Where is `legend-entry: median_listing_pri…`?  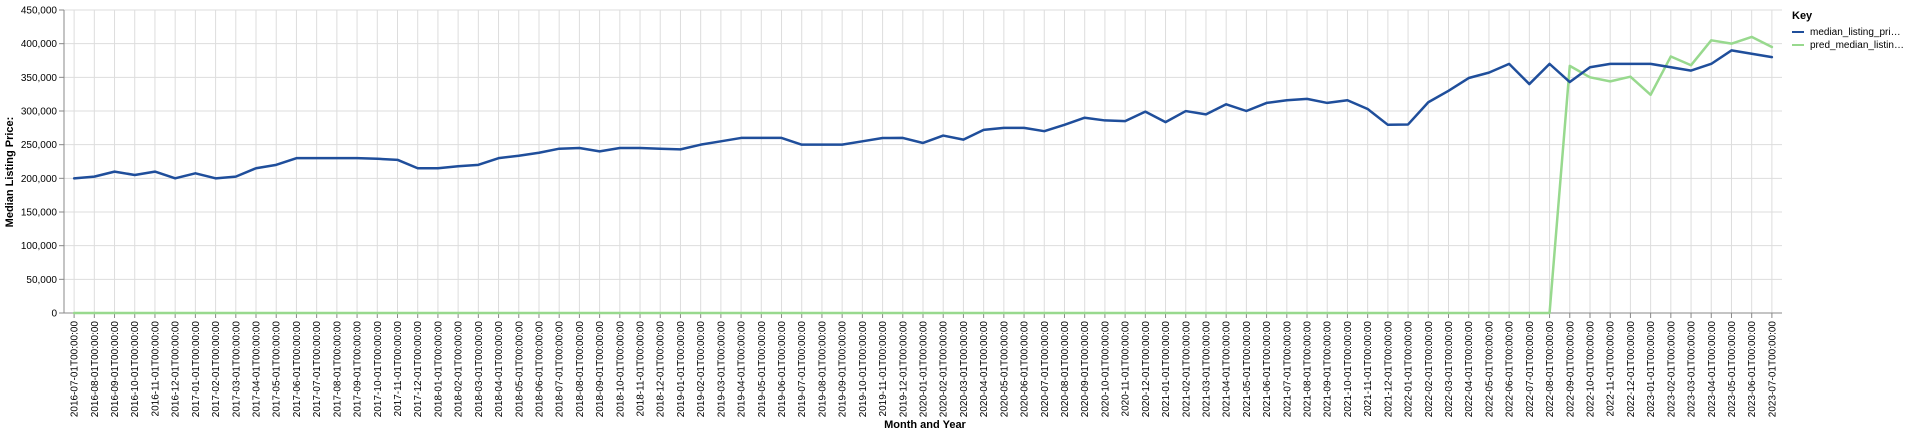
legend-entry: median_listing_pri… is located at coordinates (1846, 32).